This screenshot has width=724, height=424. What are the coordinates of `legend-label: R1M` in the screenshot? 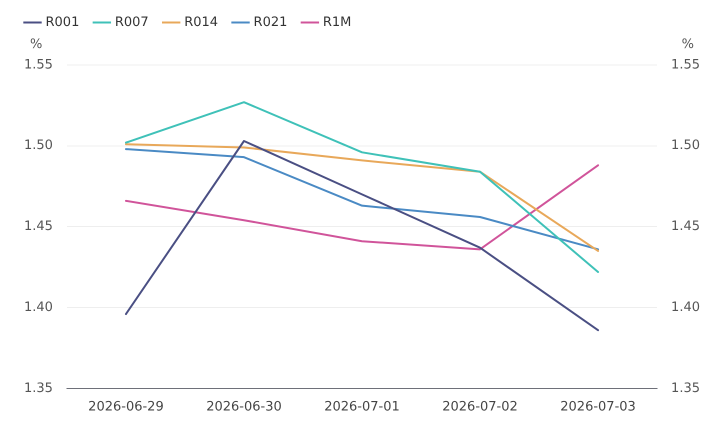 It's located at (337, 22).